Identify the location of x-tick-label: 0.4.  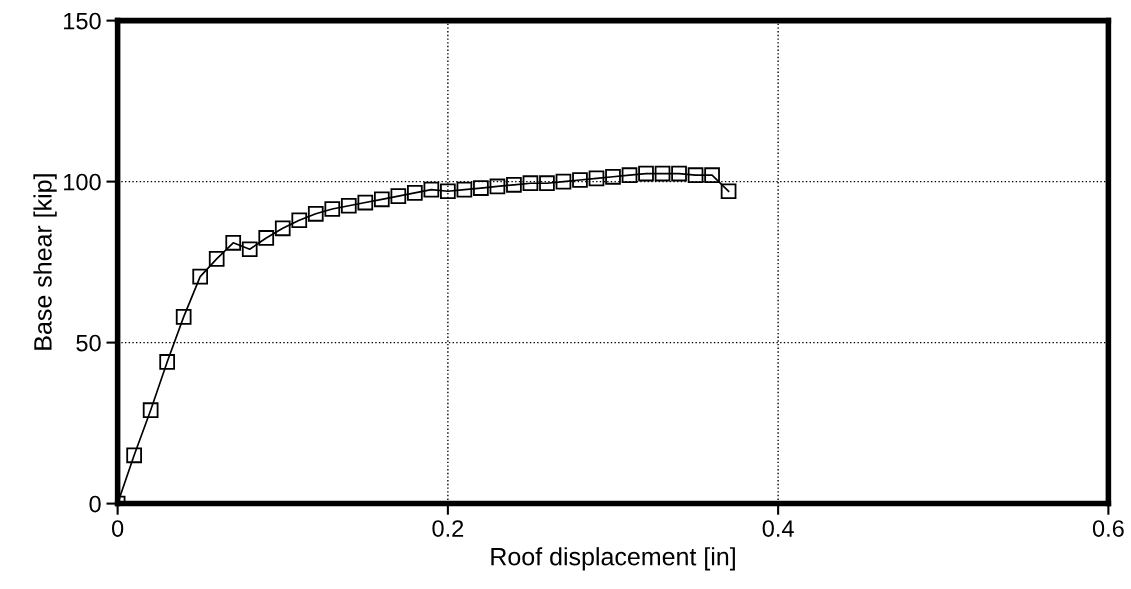
(778, 528).